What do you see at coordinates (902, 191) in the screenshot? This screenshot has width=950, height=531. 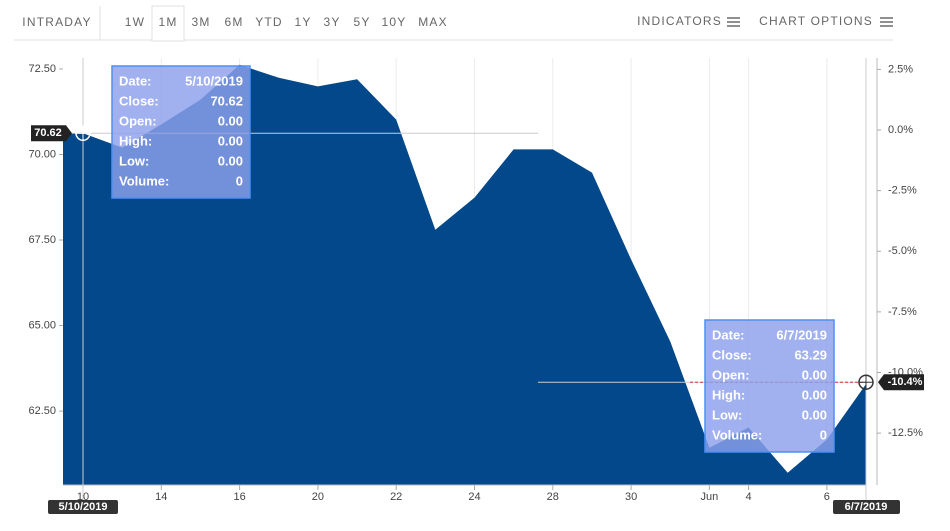 I see `y2-tick-label: -2.5%` at bounding box center [902, 191].